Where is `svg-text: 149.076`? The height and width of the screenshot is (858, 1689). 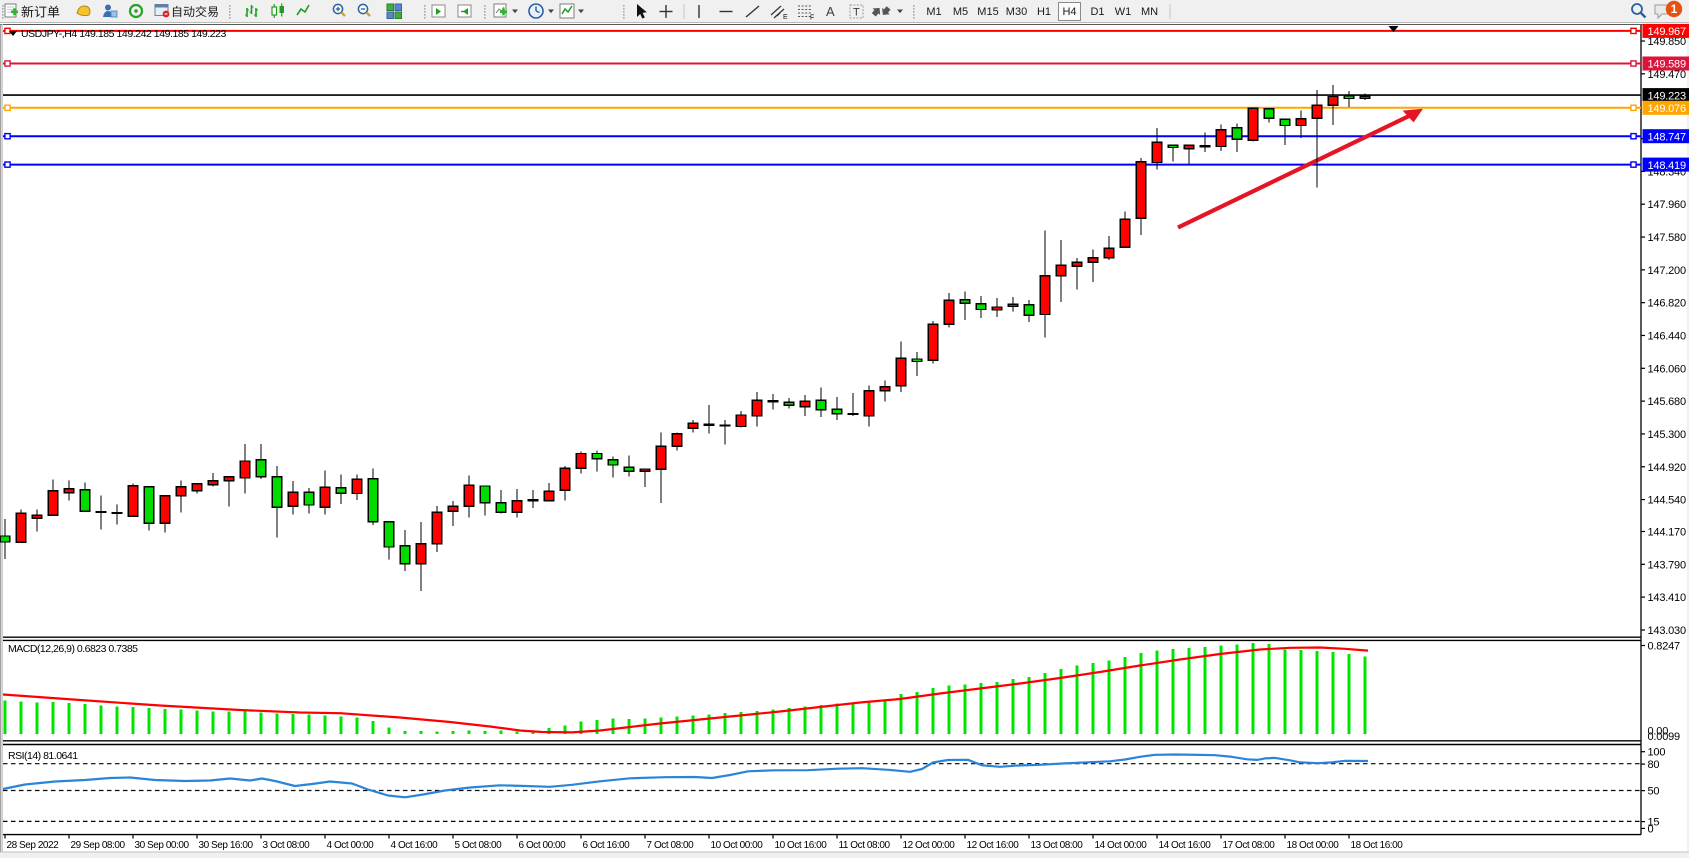 svg-text: 149.076 is located at coordinates (1667, 109).